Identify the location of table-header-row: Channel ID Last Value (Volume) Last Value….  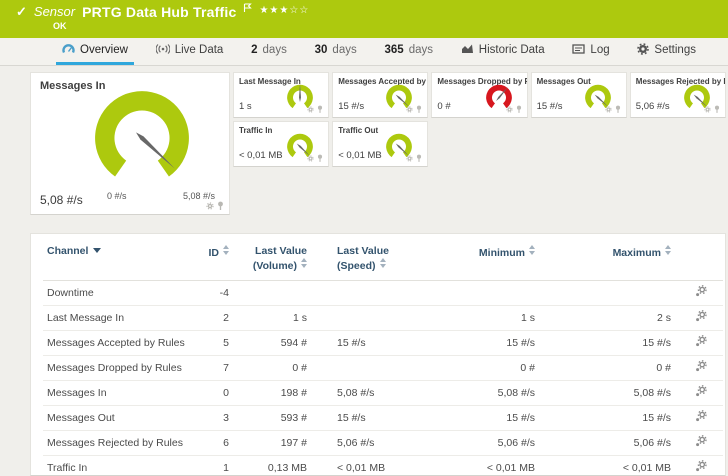
(383, 258).